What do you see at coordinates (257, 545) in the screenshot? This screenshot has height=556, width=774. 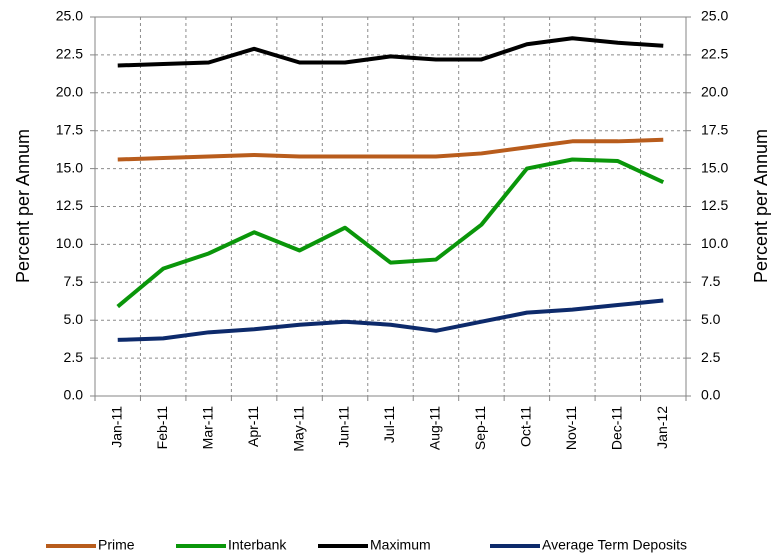 I see `legend-label: Interbank` at bounding box center [257, 545].